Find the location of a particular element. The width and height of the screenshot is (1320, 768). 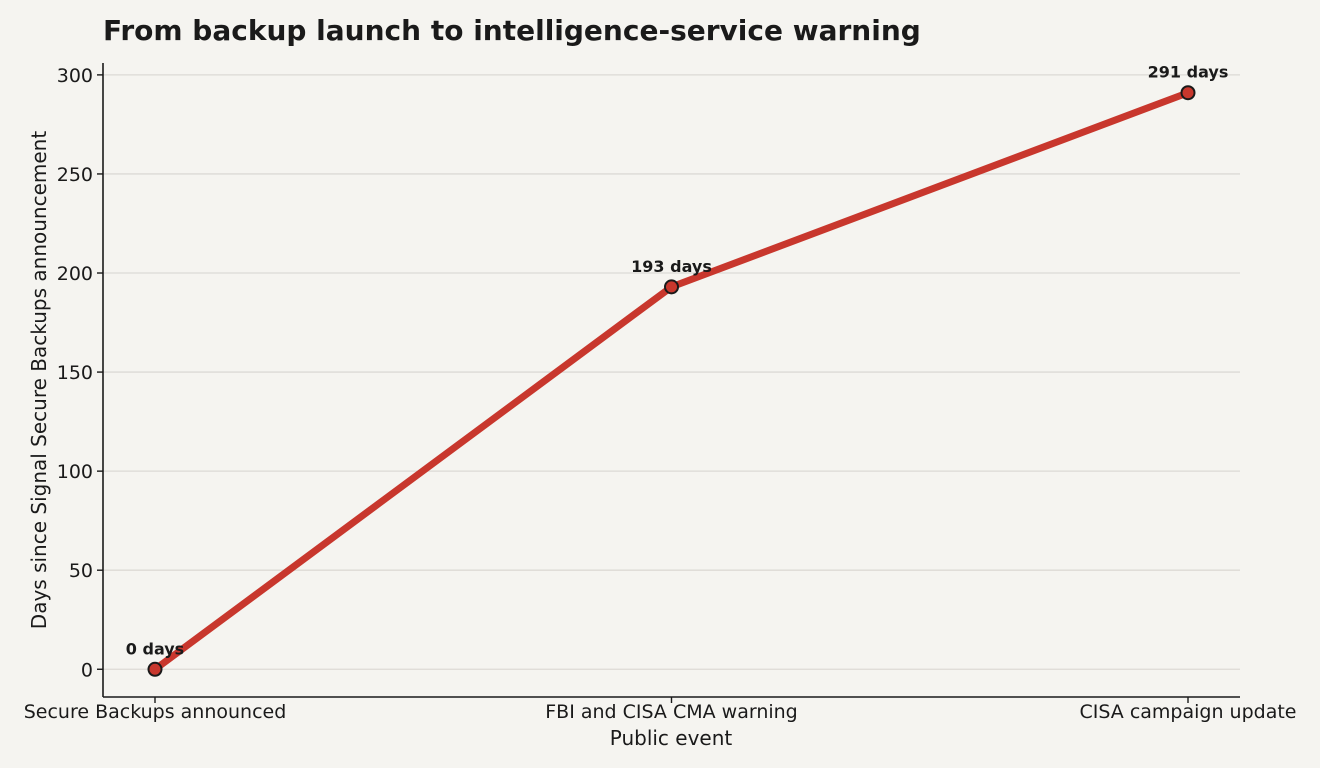

x-tick-label: CISA campaign update is located at coordinates (1188, 712).